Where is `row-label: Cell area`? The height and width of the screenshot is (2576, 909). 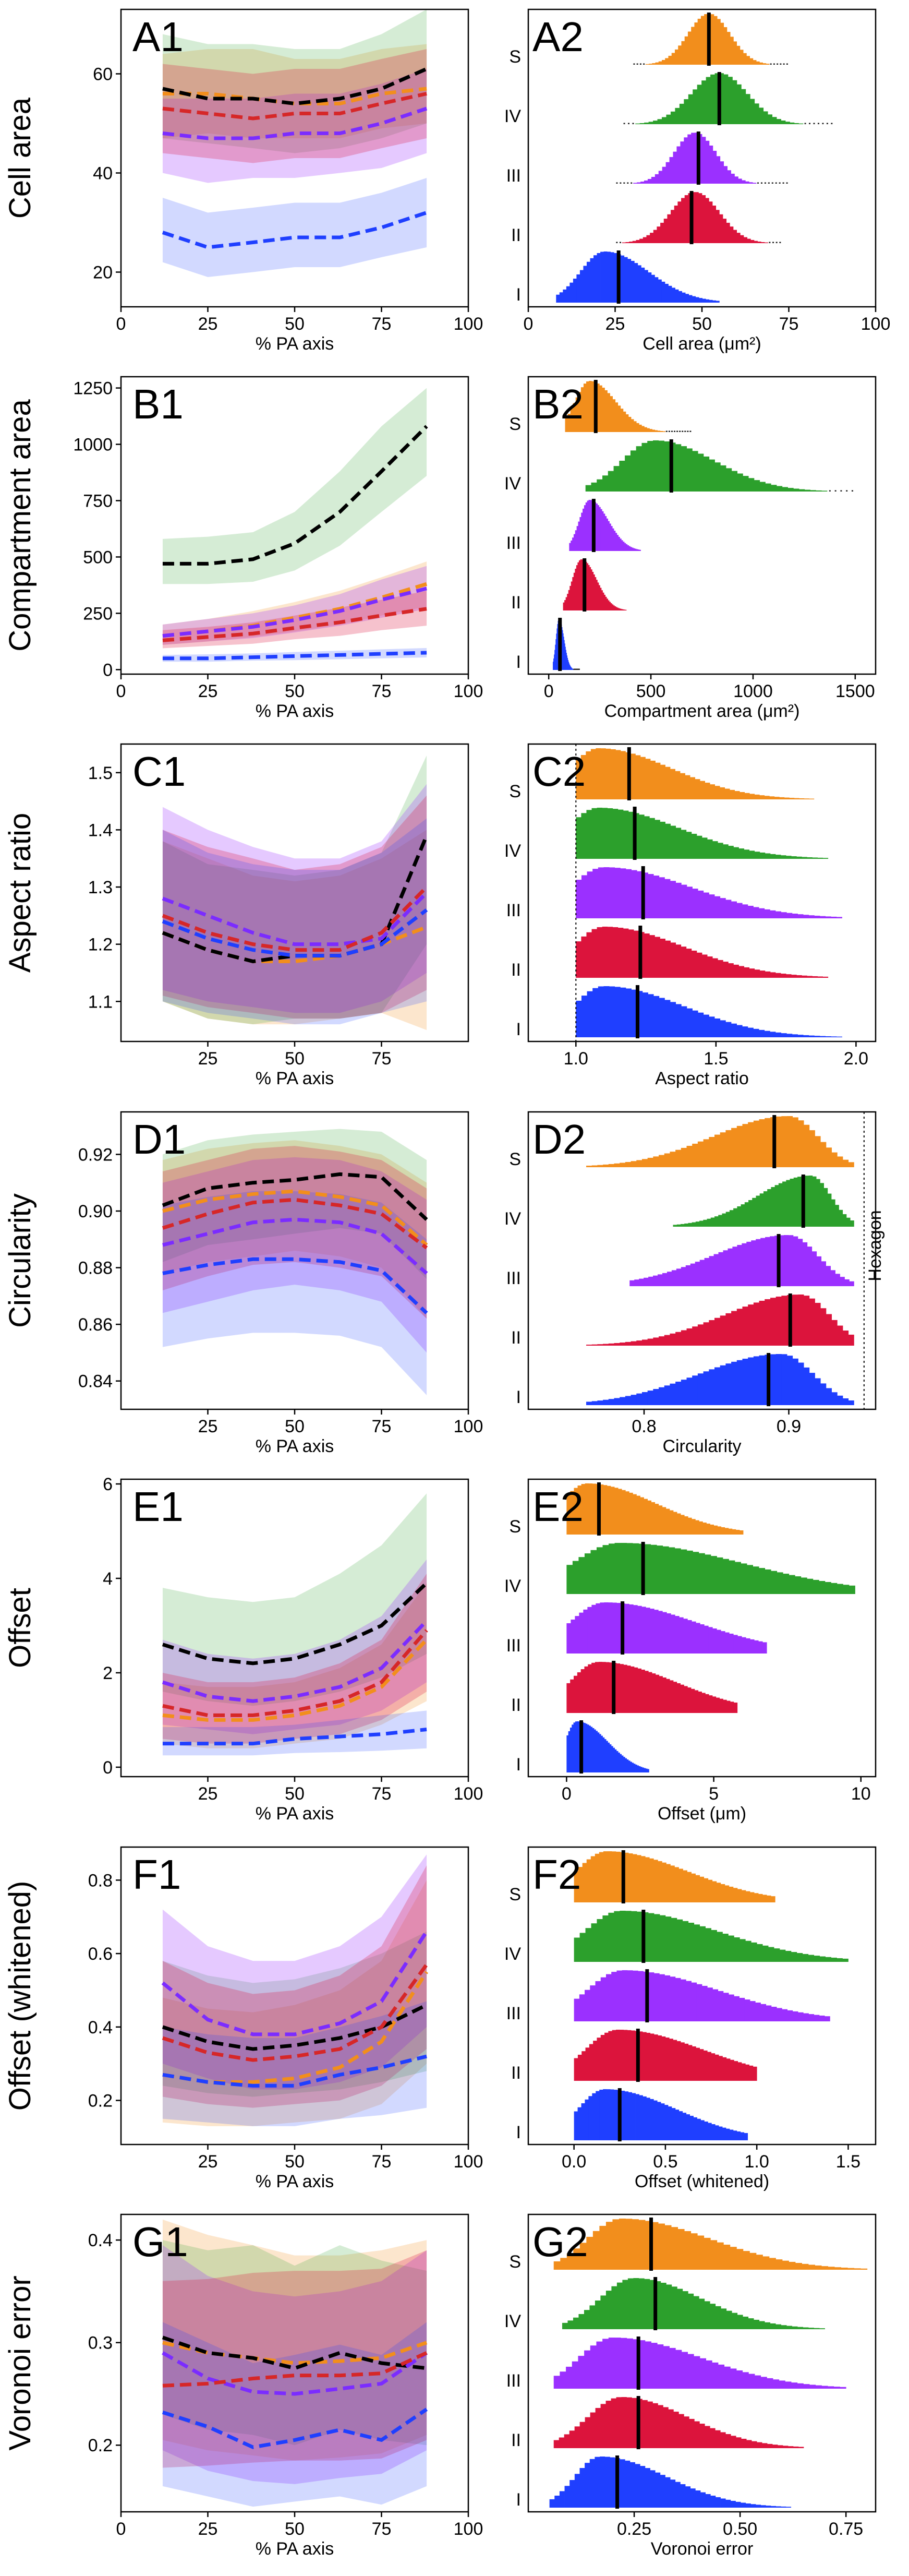
row-label: Cell area is located at coordinates (20, 158).